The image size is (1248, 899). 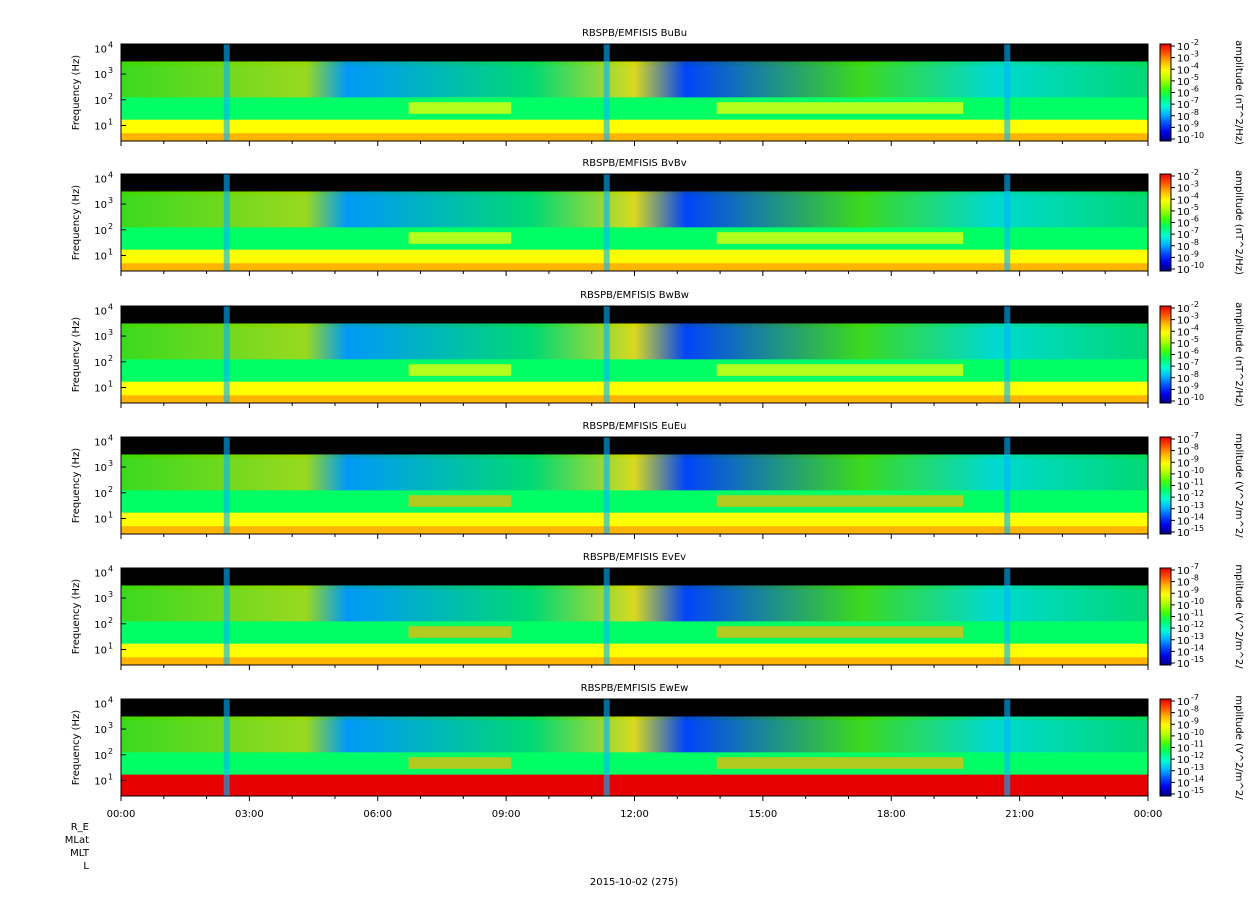 What do you see at coordinates (80, 827) in the screenshot?
I see `ephemeris-label-re: R_E` at bounding box center [80, 827].